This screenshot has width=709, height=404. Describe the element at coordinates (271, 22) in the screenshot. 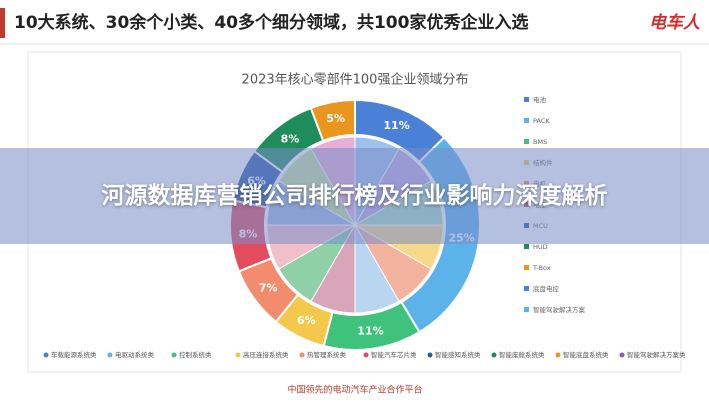

I see `page-title: 10大系统、30余个小类、40多个细分领域，共100家优秀企业入选` at that location.